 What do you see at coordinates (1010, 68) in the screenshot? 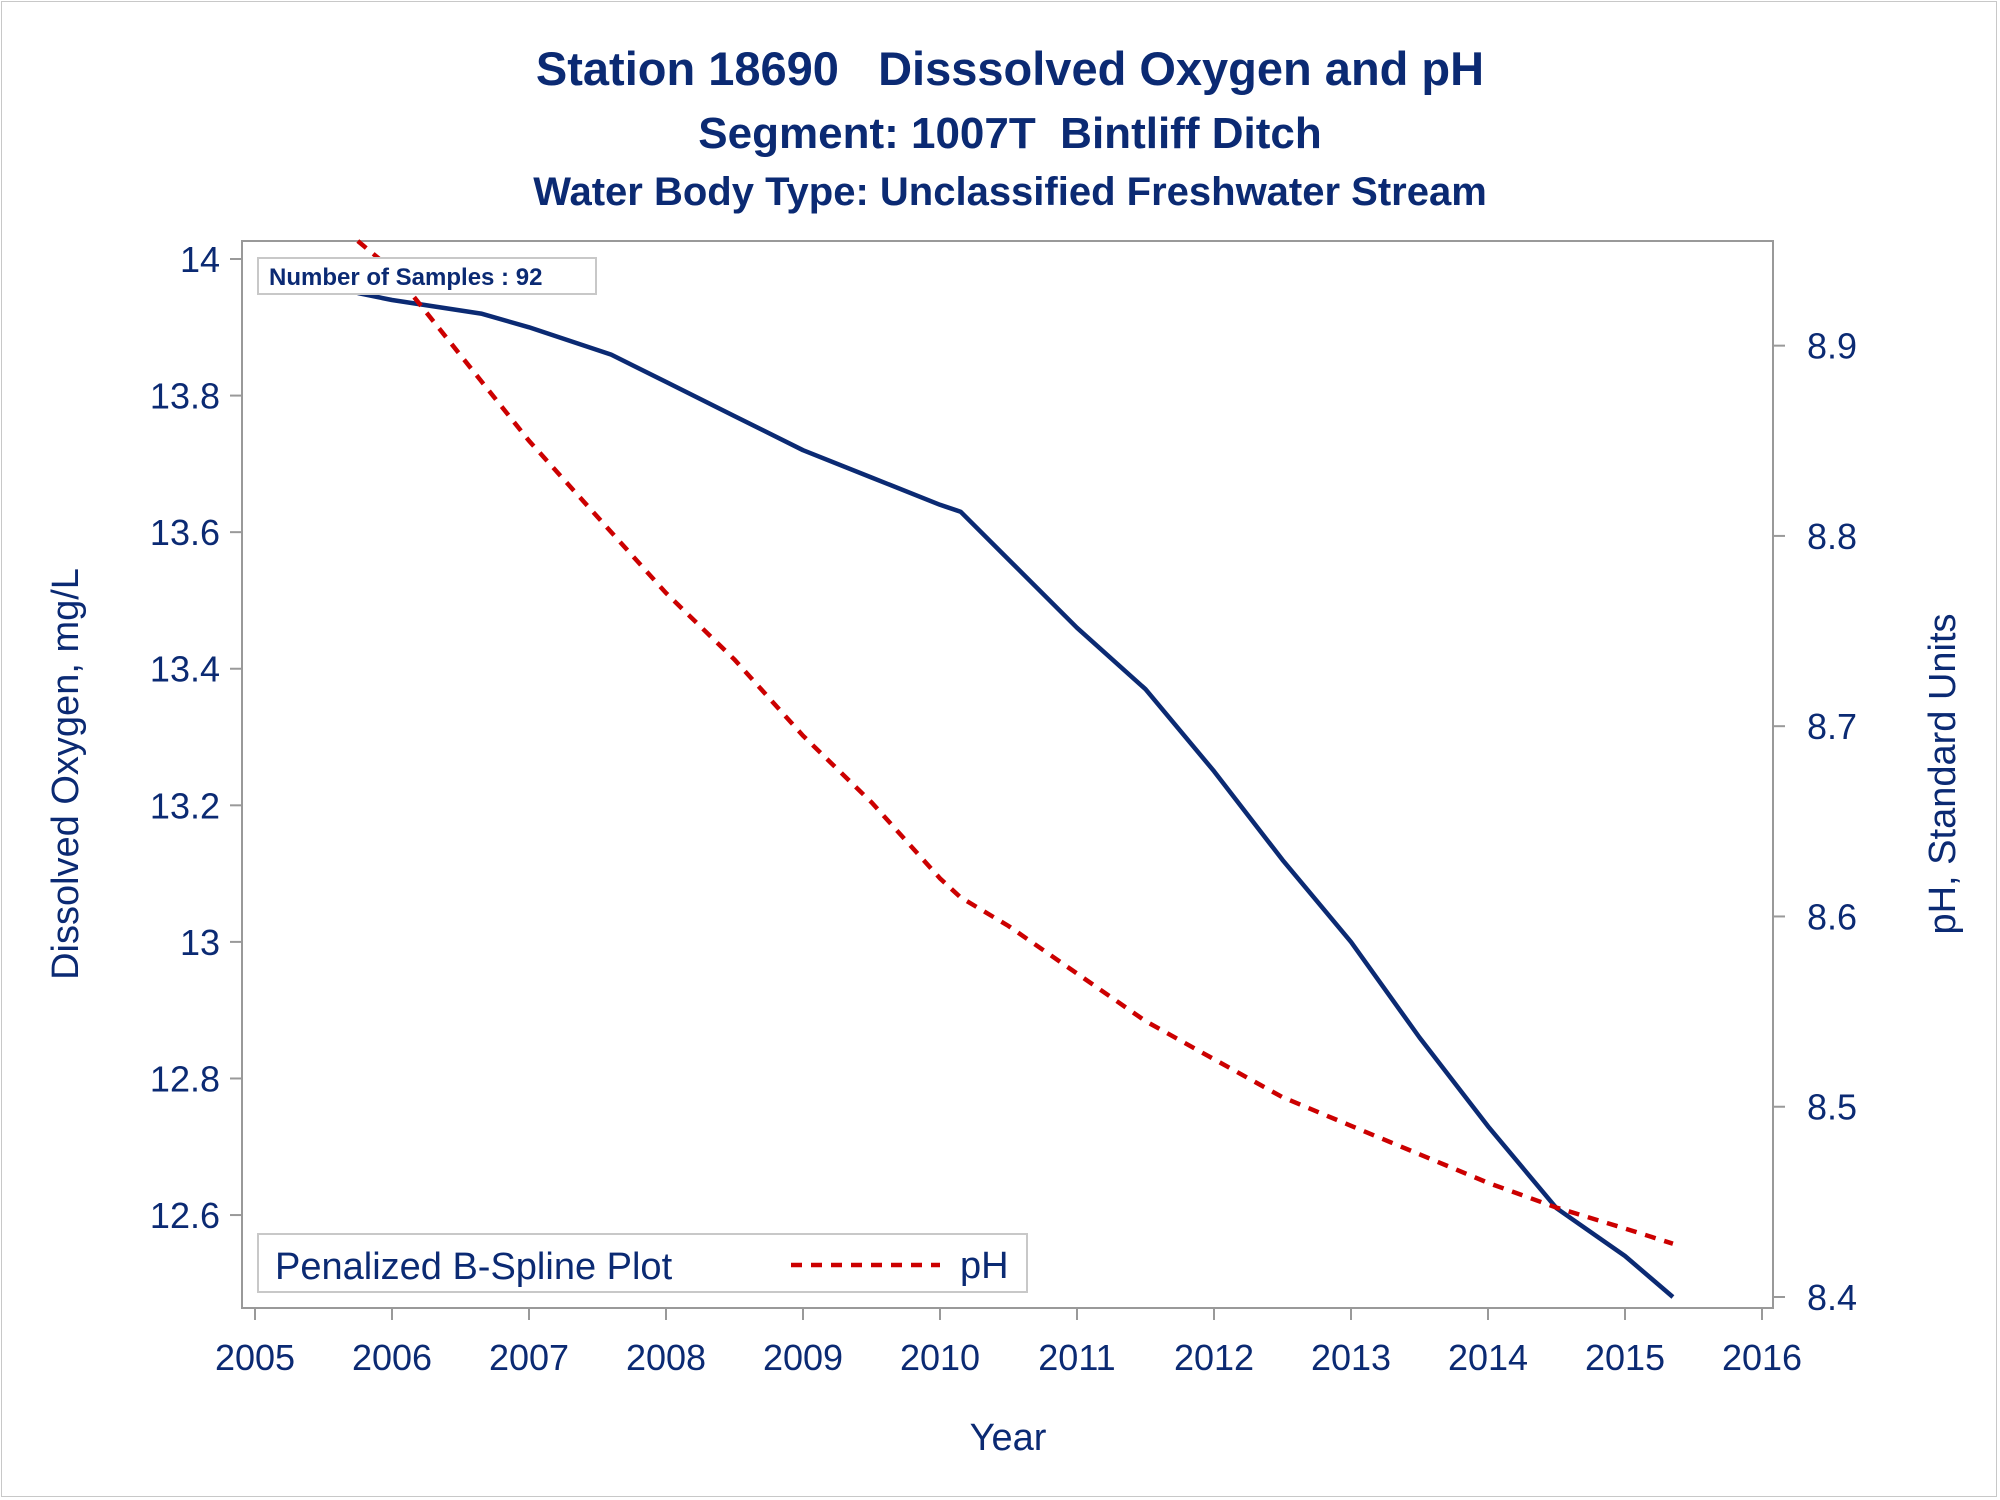
I see `chart-title: Station 18690 Disssolved Oxygen and pH` at bounding box center [1010, 68].